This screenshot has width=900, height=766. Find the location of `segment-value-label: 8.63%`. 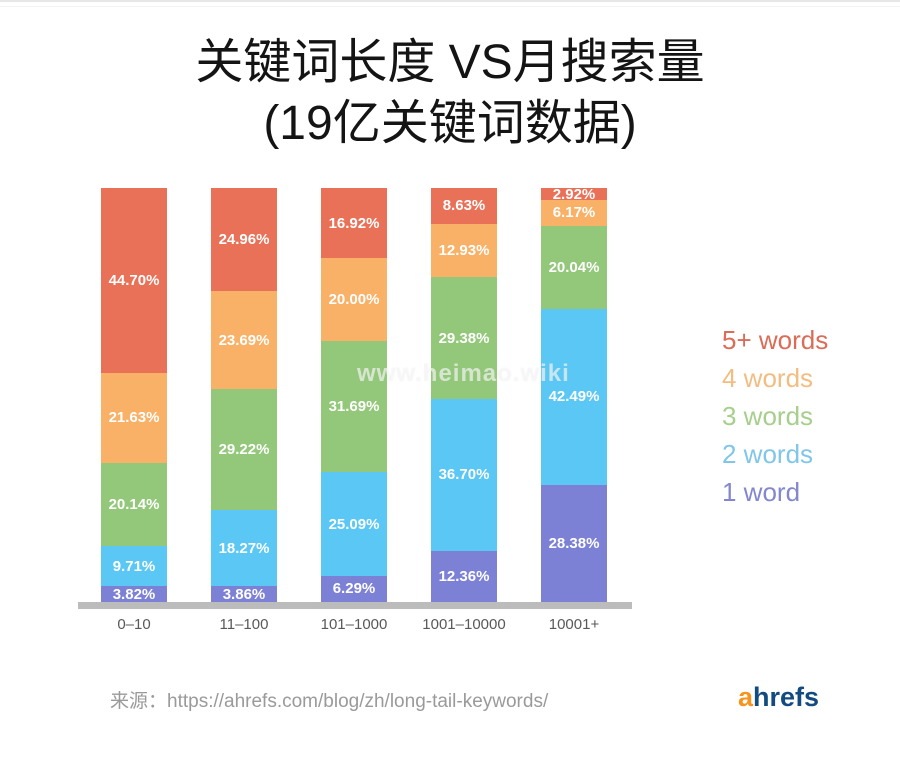

segment-value-label: 8.63% is located at coordinates (464, 206).